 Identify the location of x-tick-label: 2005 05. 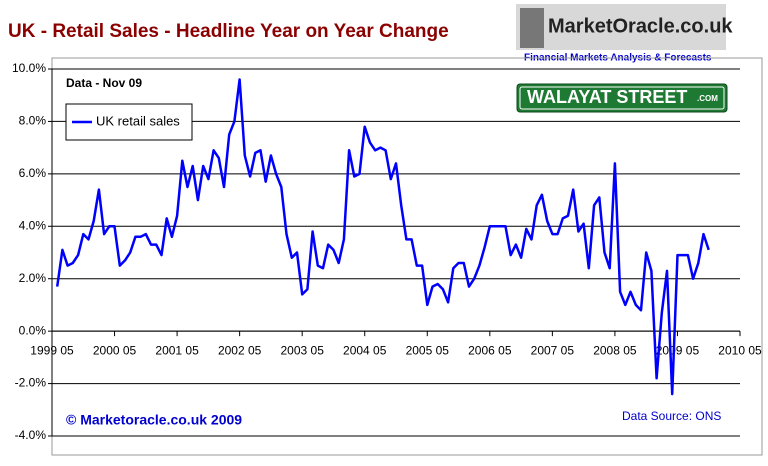
(428, 350).